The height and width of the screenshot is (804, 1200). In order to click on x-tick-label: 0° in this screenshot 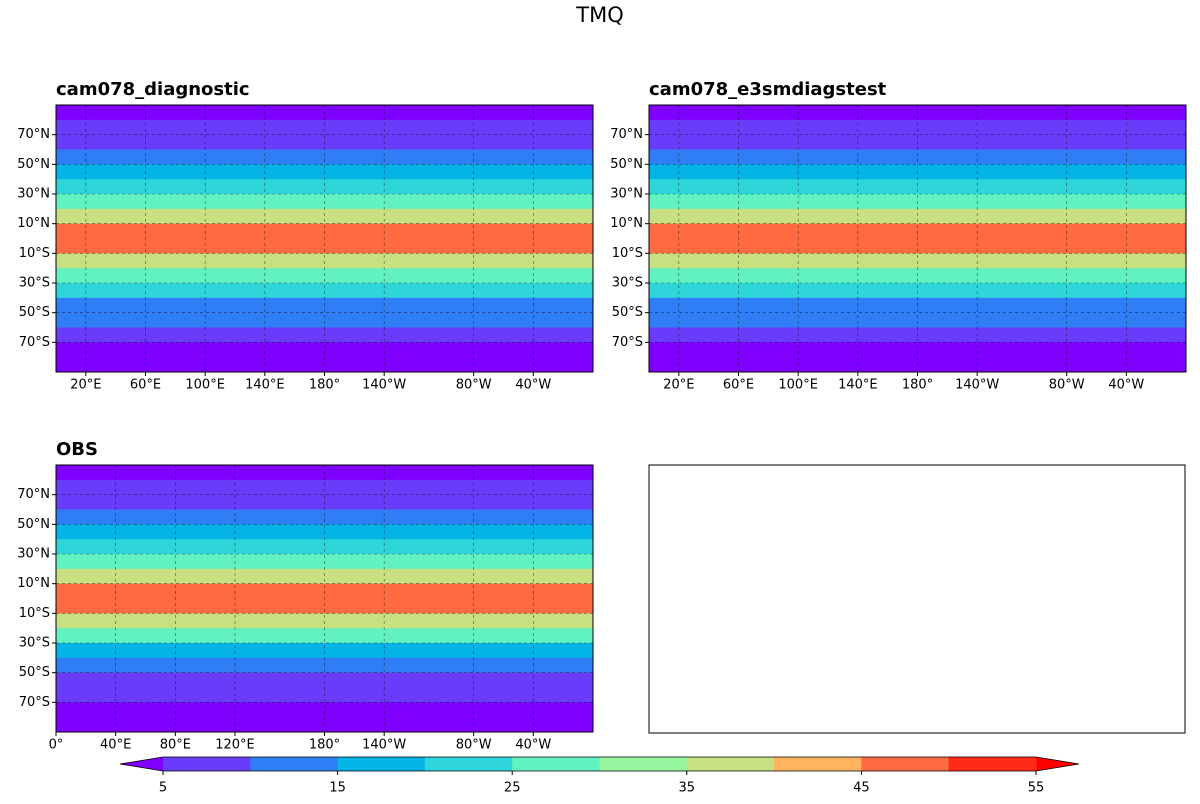, I will do `click(56, 745)`.